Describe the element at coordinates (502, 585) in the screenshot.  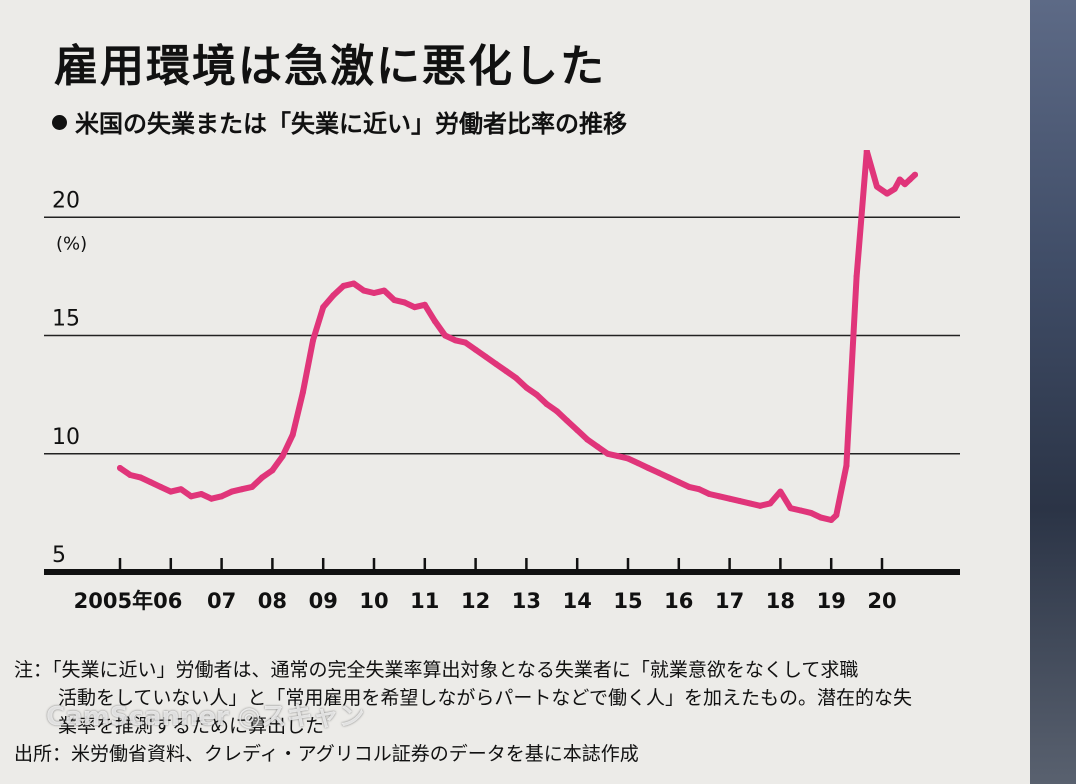
I see `x-axis: 2005年06060708091011121314151617181920` at that location.